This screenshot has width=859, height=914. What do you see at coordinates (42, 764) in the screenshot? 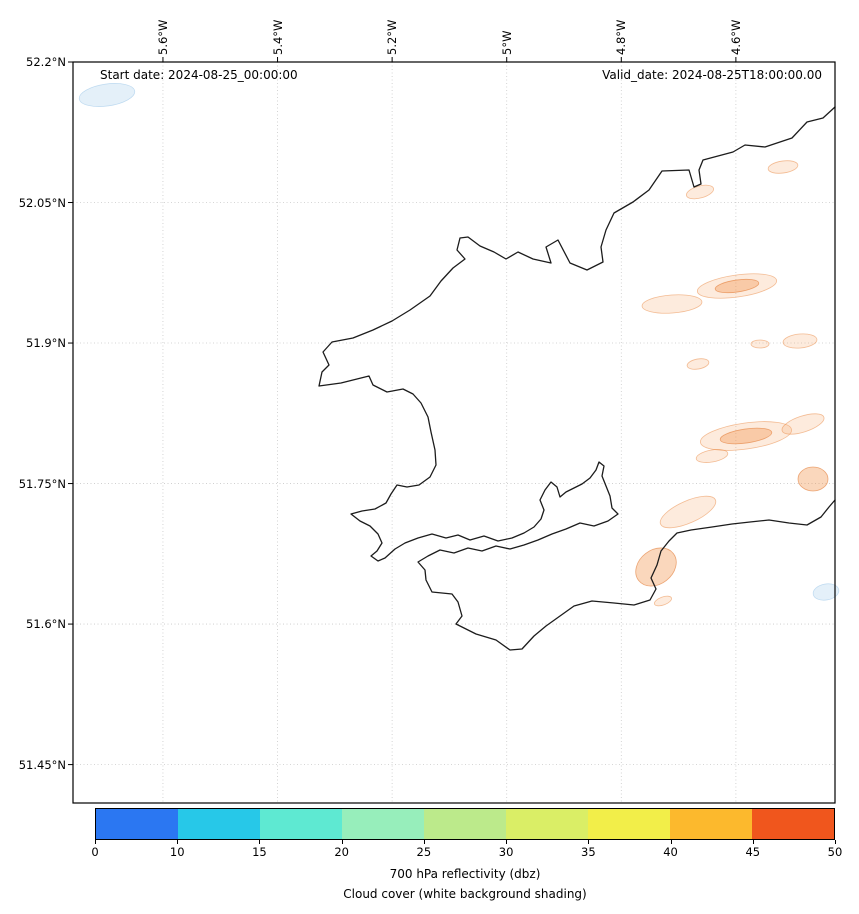
I see `y-tick-label: 51.45°N` at bounding box center [42, 764].